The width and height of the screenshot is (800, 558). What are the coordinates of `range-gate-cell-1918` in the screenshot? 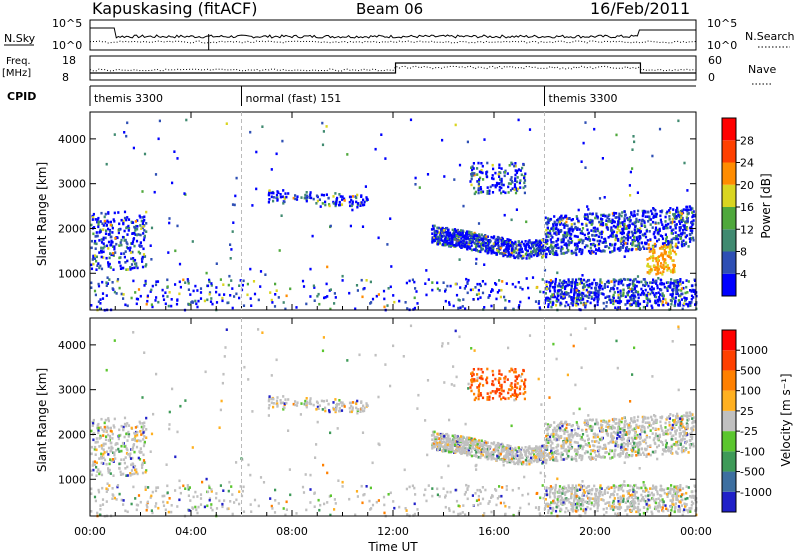 It's located at (667, 212).